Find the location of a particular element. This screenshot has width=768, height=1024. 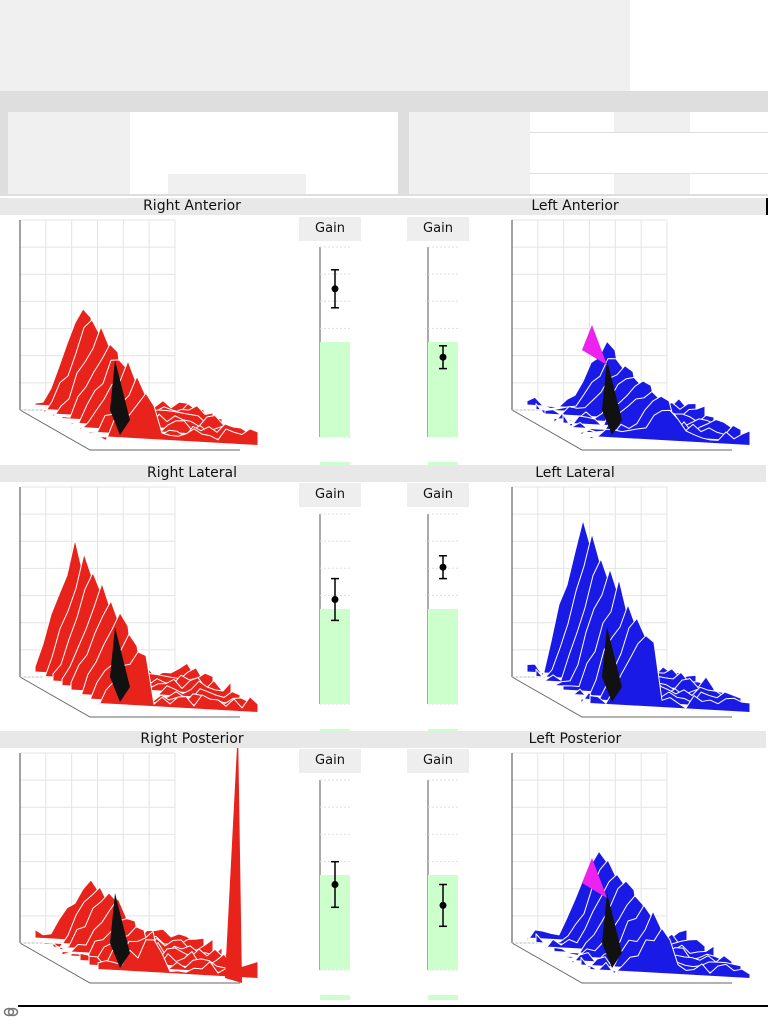

report-header is located at coordinates (315, 45).